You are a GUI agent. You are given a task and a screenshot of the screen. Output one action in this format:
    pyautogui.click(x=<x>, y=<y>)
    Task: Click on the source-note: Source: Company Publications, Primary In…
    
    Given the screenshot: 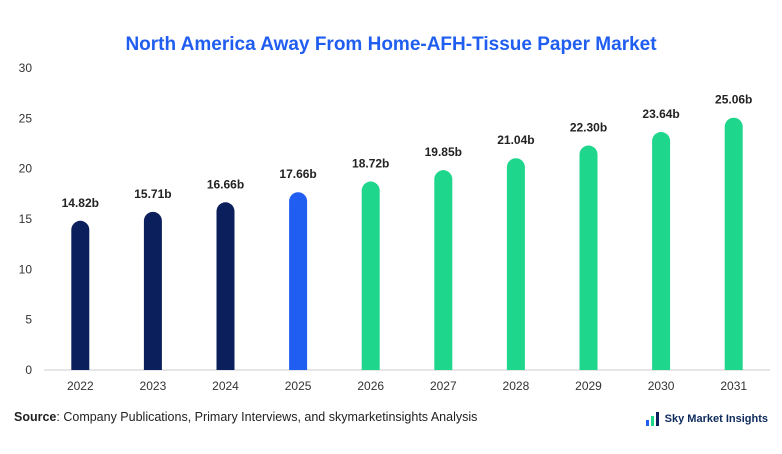 What is the action you would take?
    pyautogui.click(x=245, y=417)
    